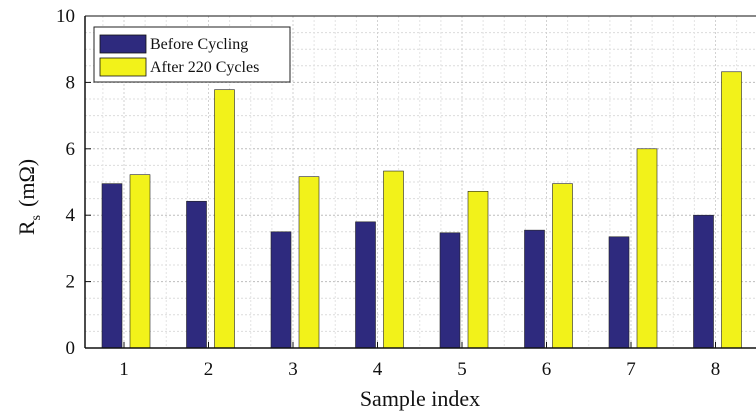 This screenshot has height=414, width=756. What do you see at coordinates (123, 67) in the screenshot?
I see `legend-swatch-after` at bounding box center [123, 67].